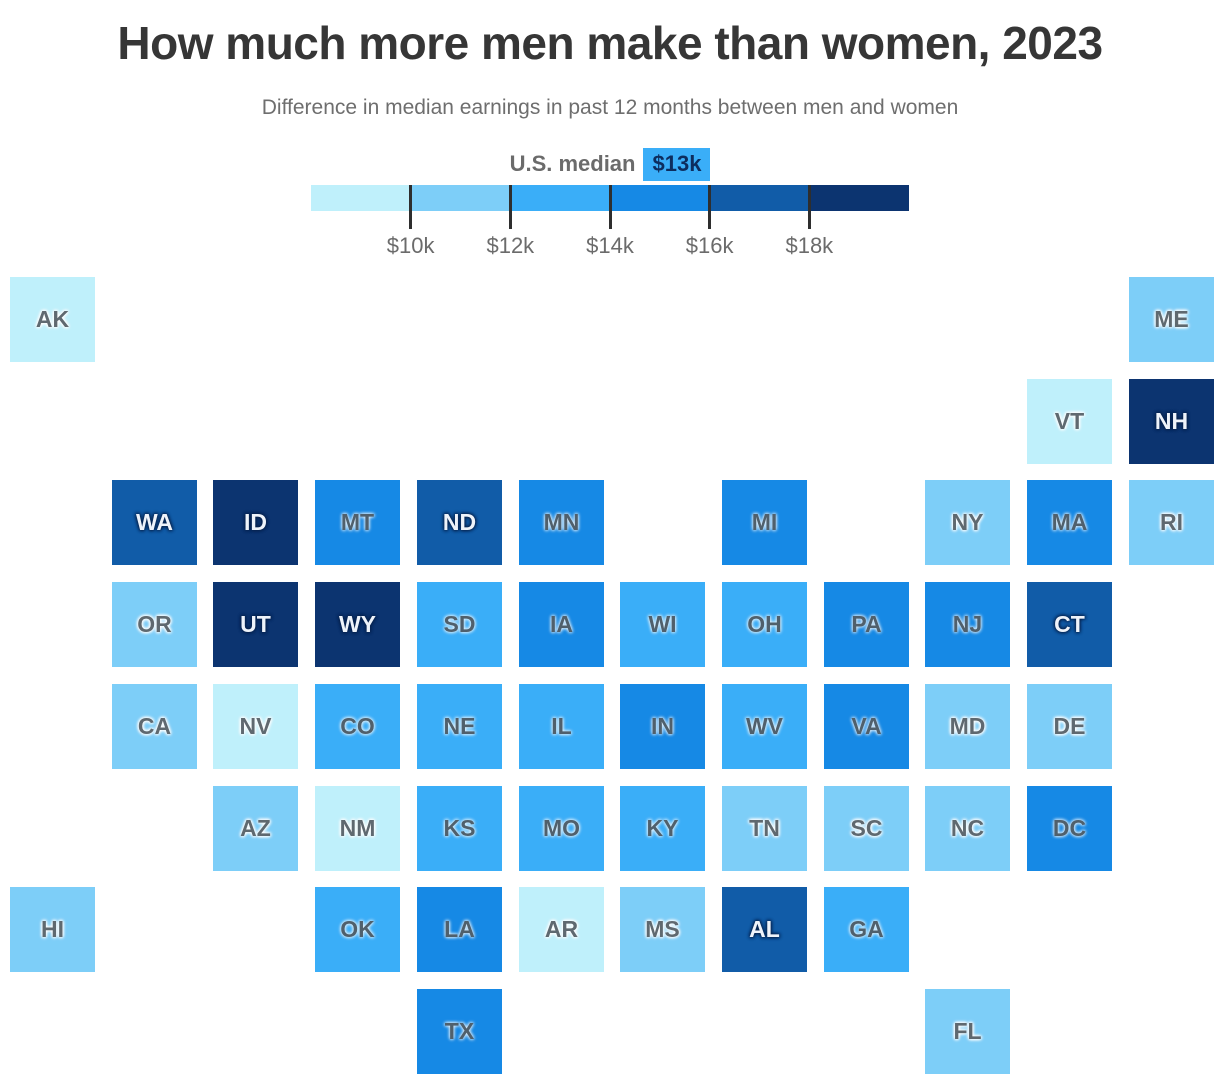 The image size is (1220, 1084). Describe the element at coordinates (459, 929) in the screenshot. I see `state-tile-la: LA` at that location.